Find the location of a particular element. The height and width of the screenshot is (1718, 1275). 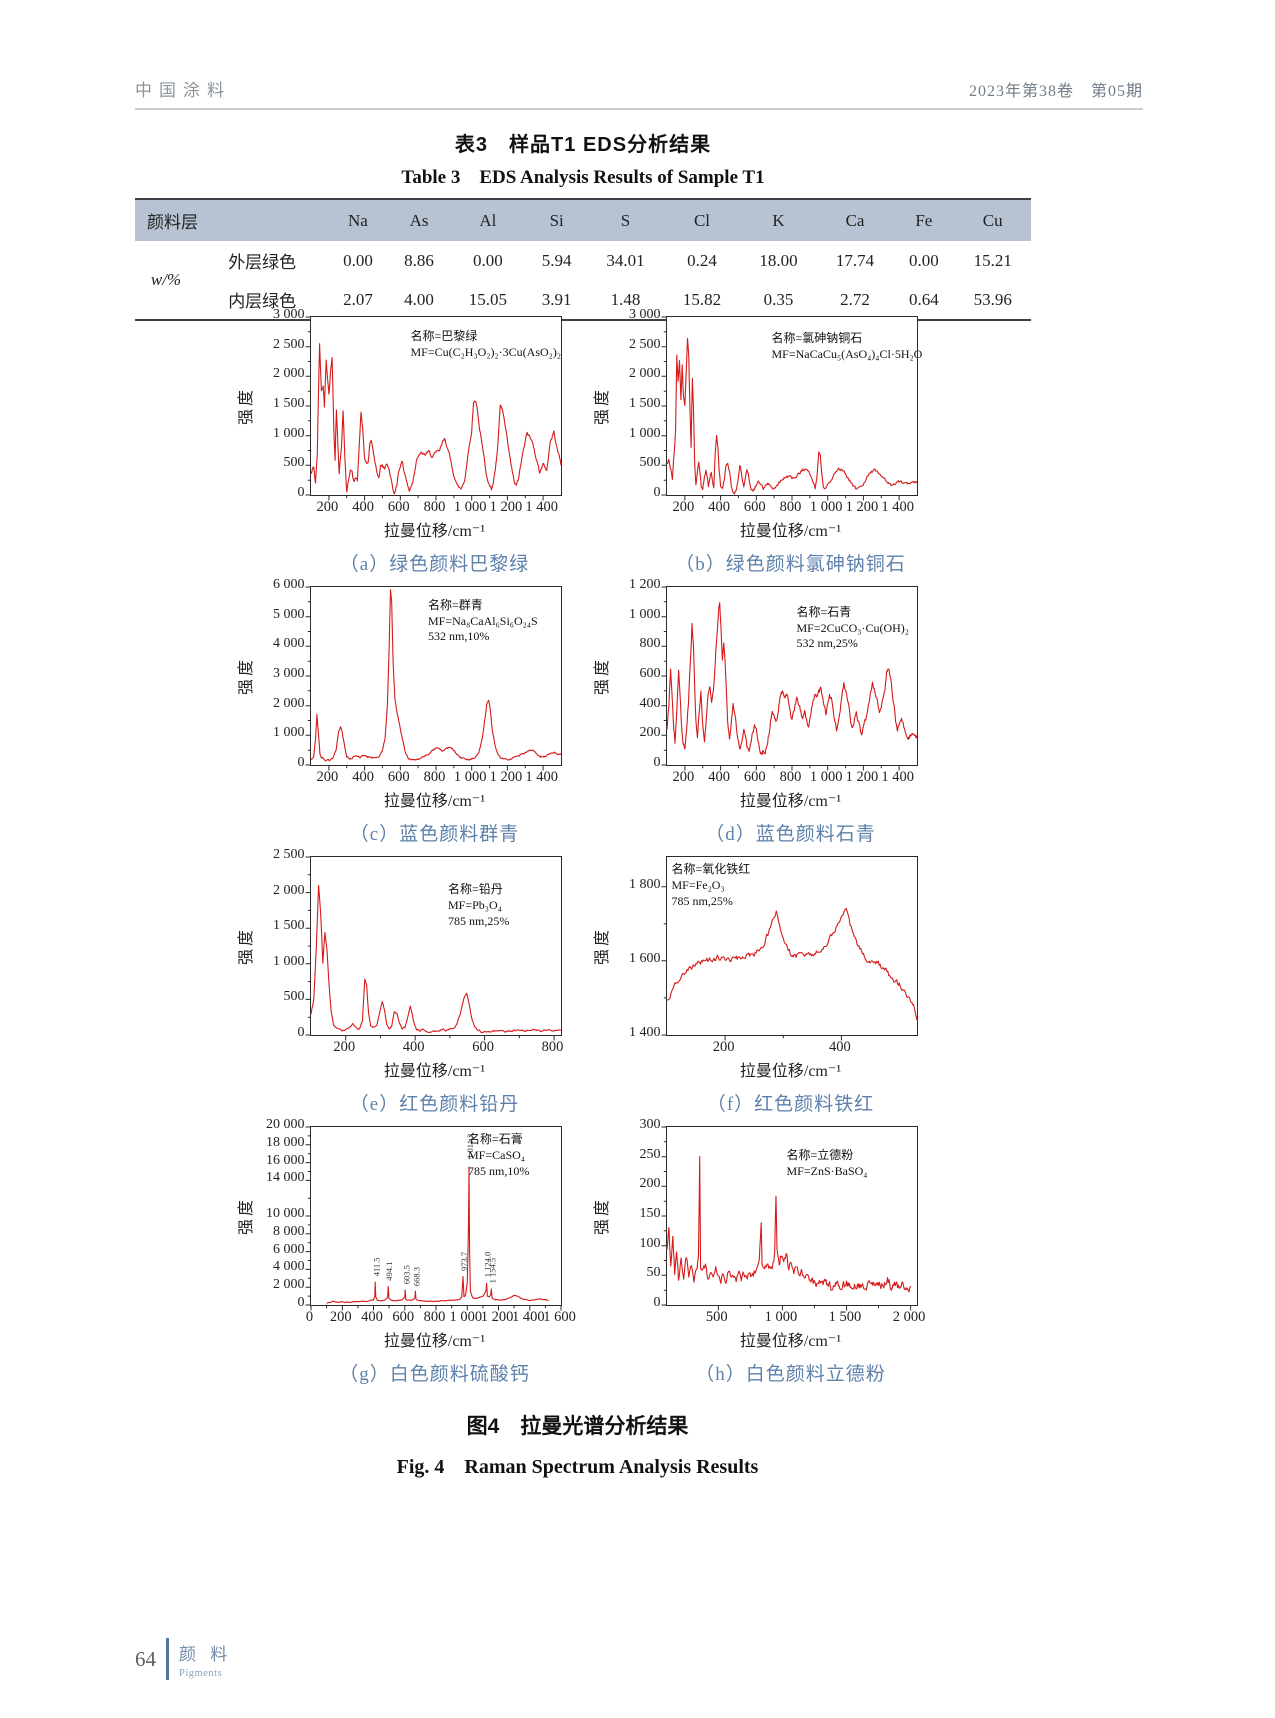

y-tick-label: 50 is located at coordinates (653, 1273).